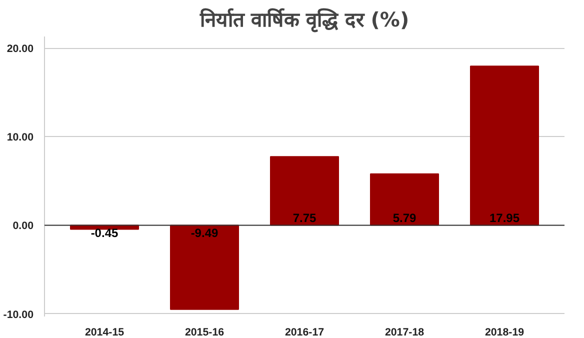 This screenshot has height=338, width=584. I want to click on x-tick-label: 2016-17, so click(304, 332).